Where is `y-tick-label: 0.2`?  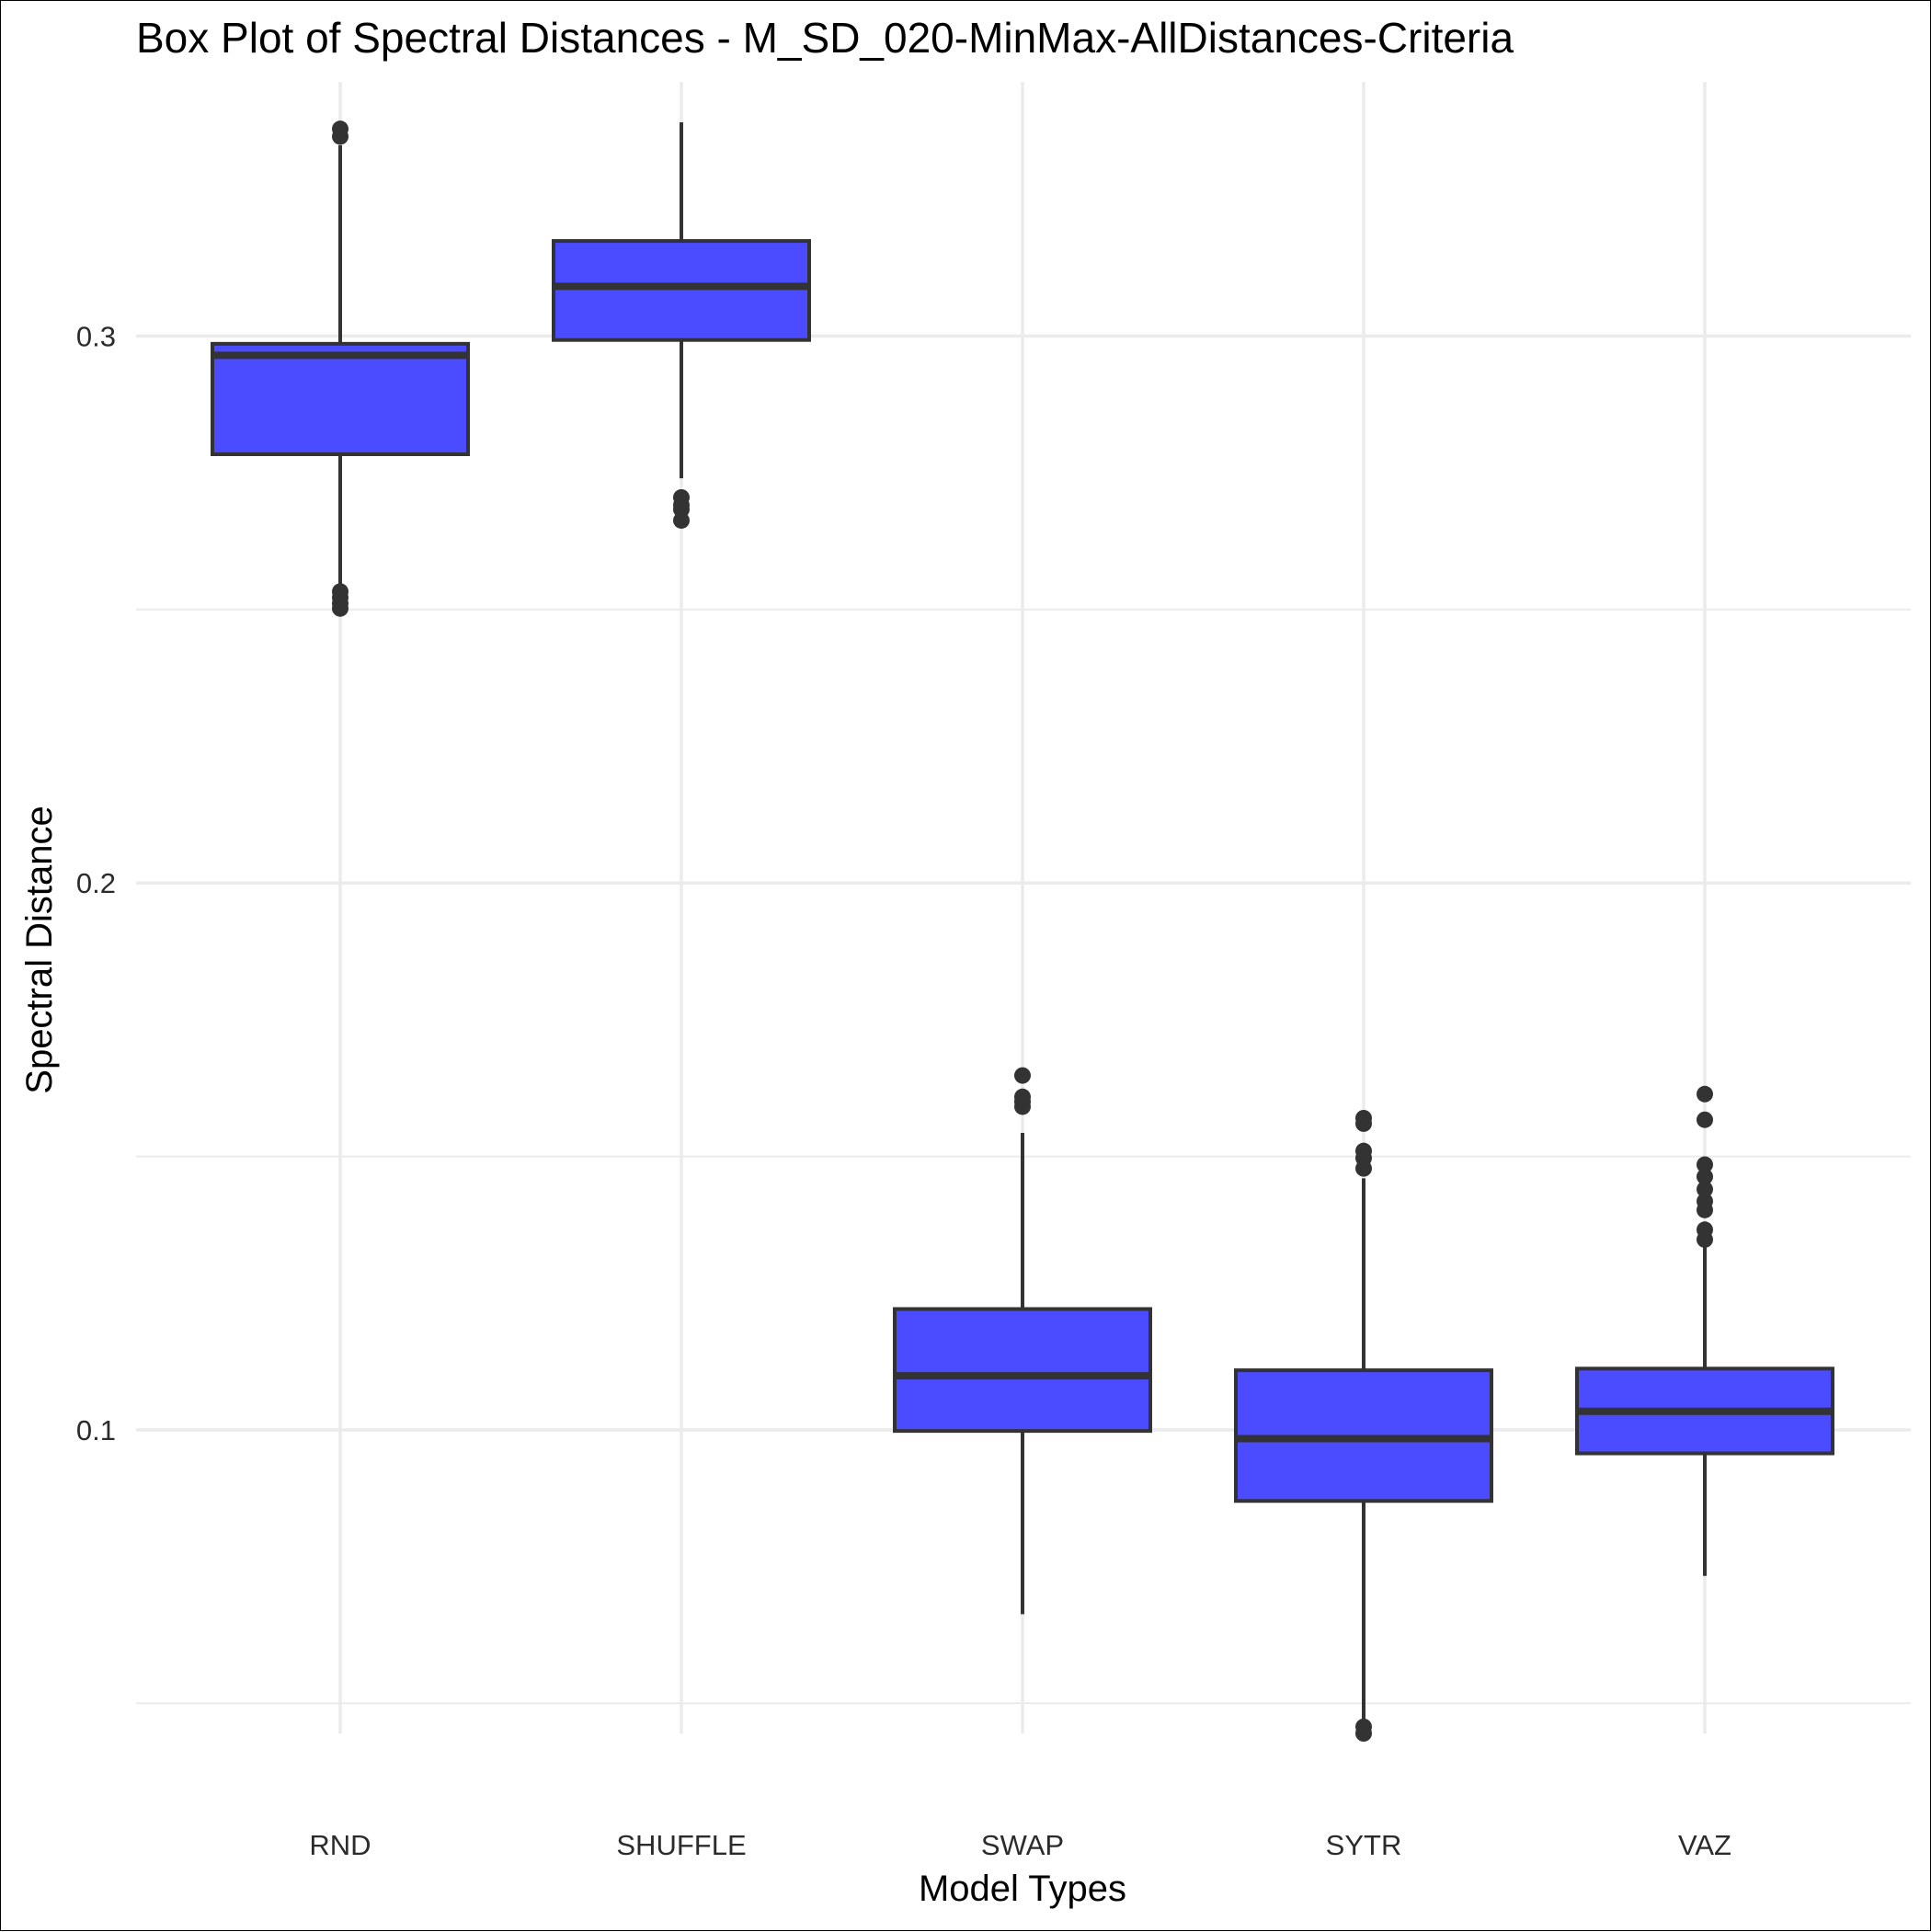 y-tick-label: 0.2 is located at coordinates (96, 883).